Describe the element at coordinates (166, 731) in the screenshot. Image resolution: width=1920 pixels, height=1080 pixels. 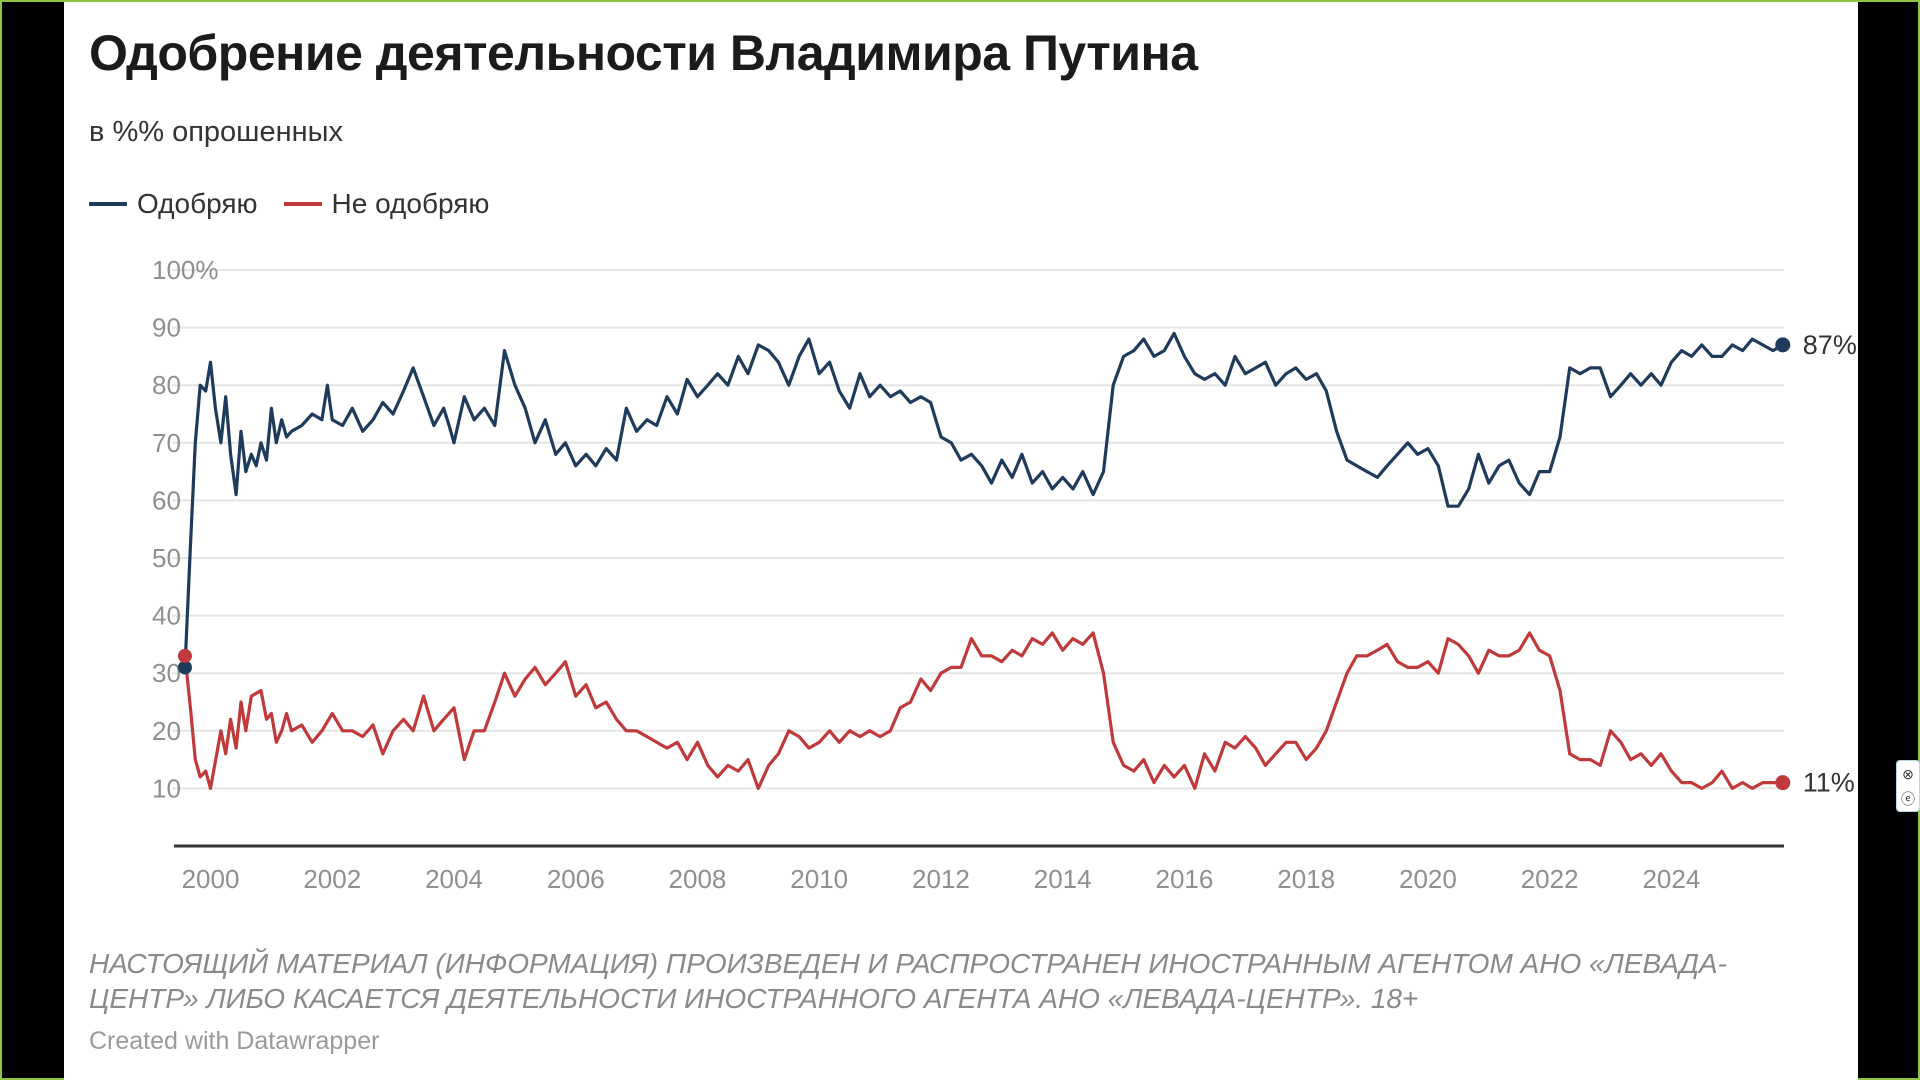
I see `y-tick-label: 20` at that location.